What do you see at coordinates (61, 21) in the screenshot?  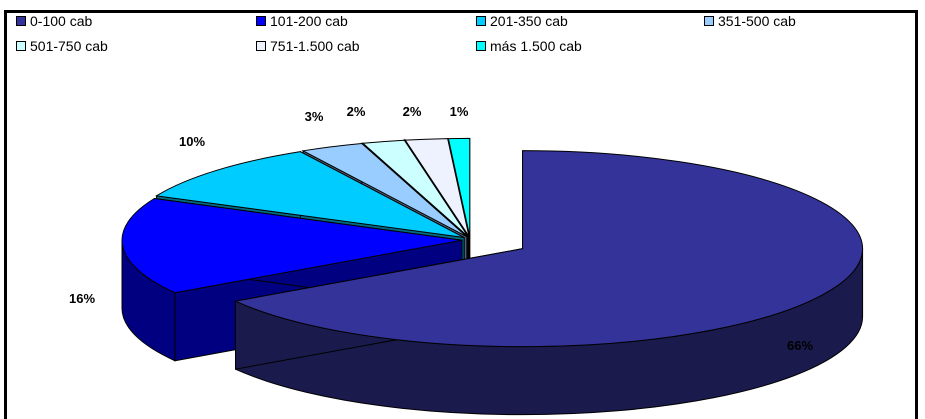 I see `legend-label: 0-100 cab` at bounding box center [61, 21].